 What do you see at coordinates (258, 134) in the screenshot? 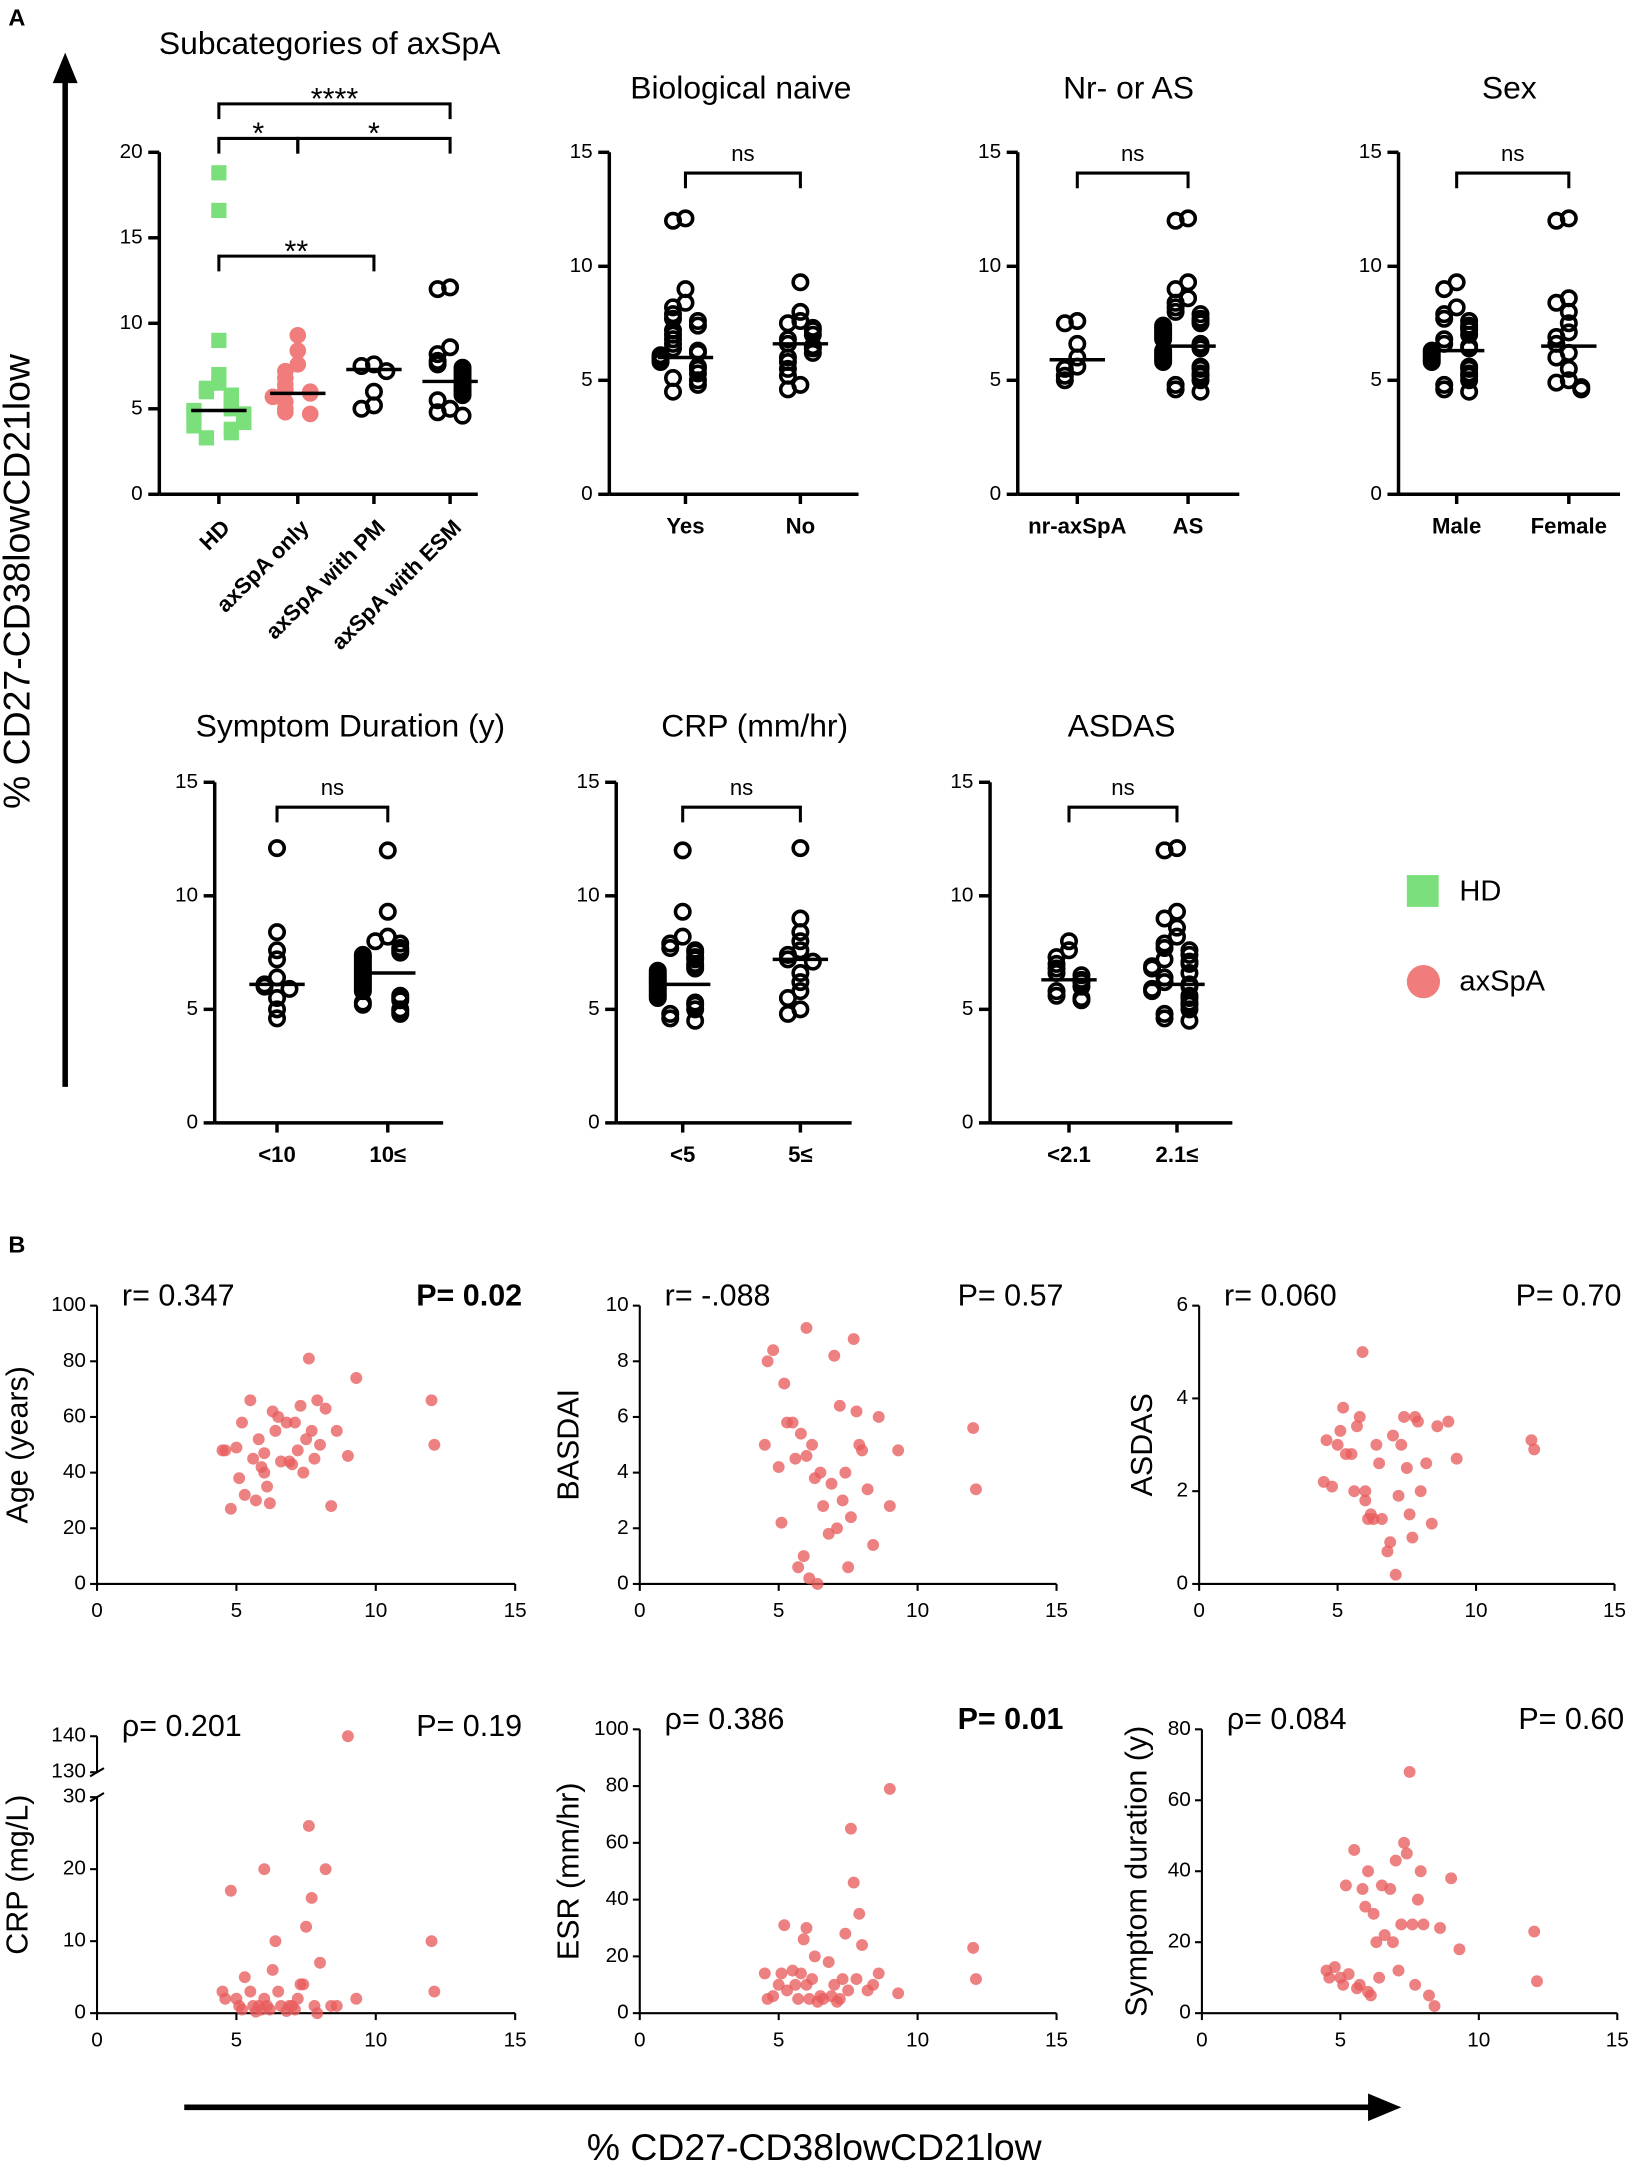
I see `significance-label: *` at bounding box center [258, 134].